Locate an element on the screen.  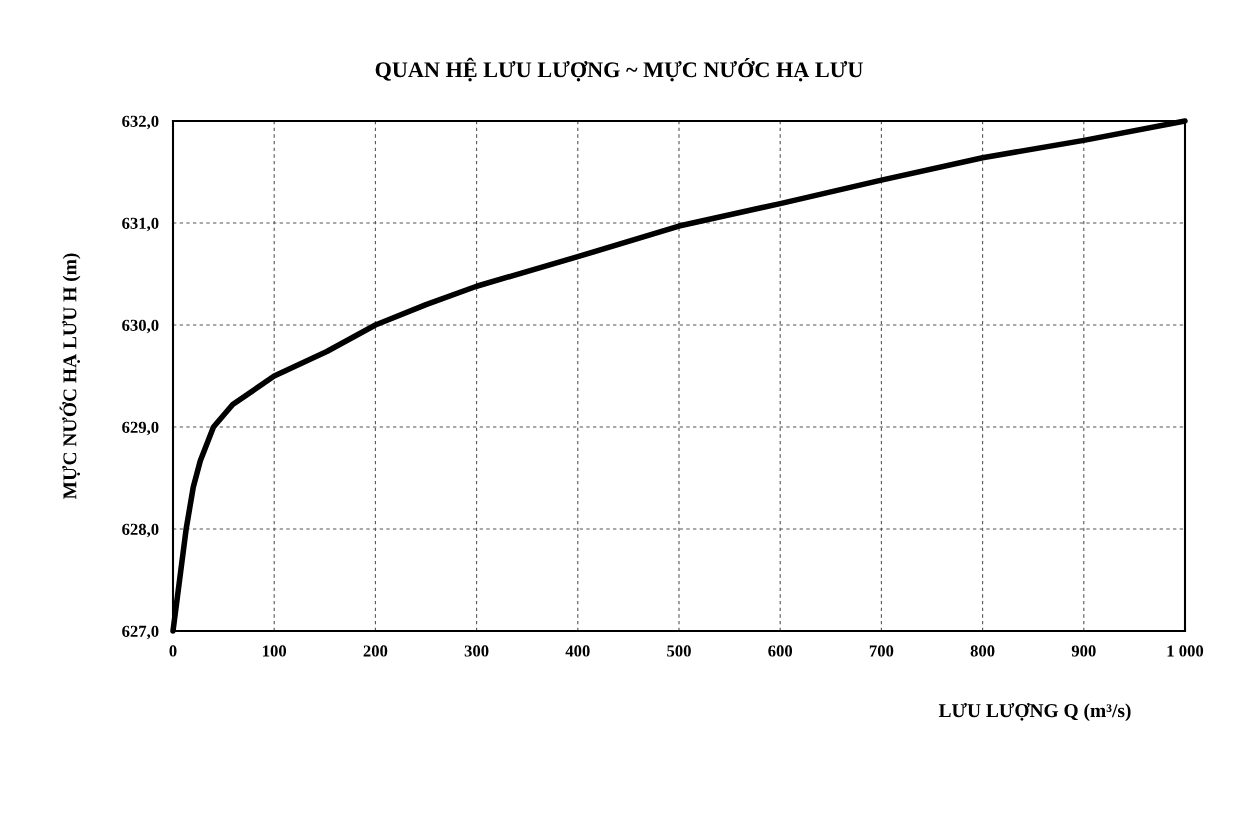
chart-title: QUAN HỆ LƯU LƯỢNG ~ MỰC NƯỚC HẠ LƯU is located at coordinates (619, 69).